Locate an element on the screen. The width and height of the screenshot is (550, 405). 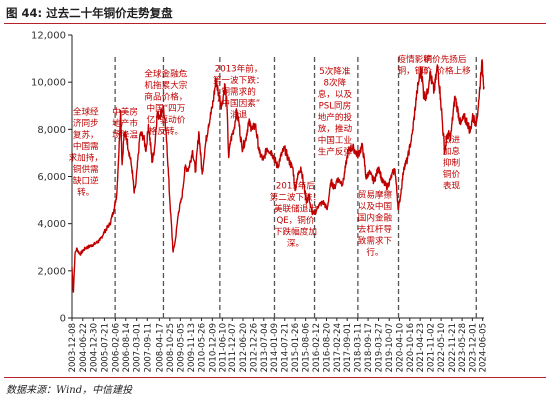
x-tick-label: 2016-08-20 is located at coordinates (327, 347).